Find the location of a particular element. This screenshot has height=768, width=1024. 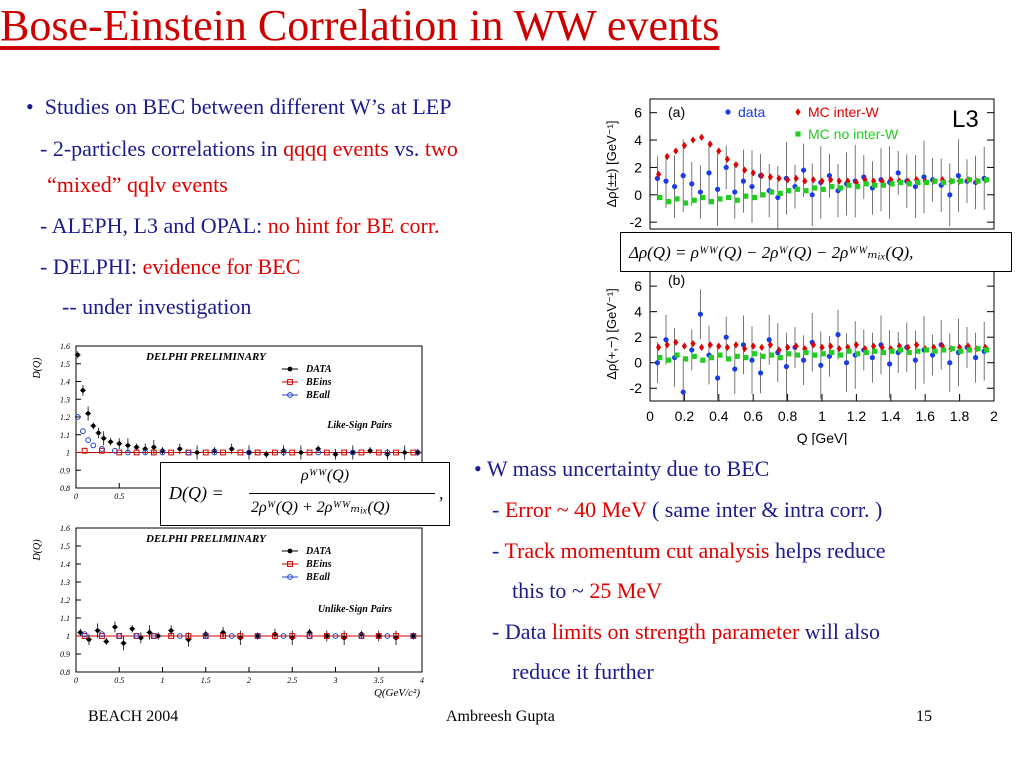

plot-frame is located at coordinates (822, 164).